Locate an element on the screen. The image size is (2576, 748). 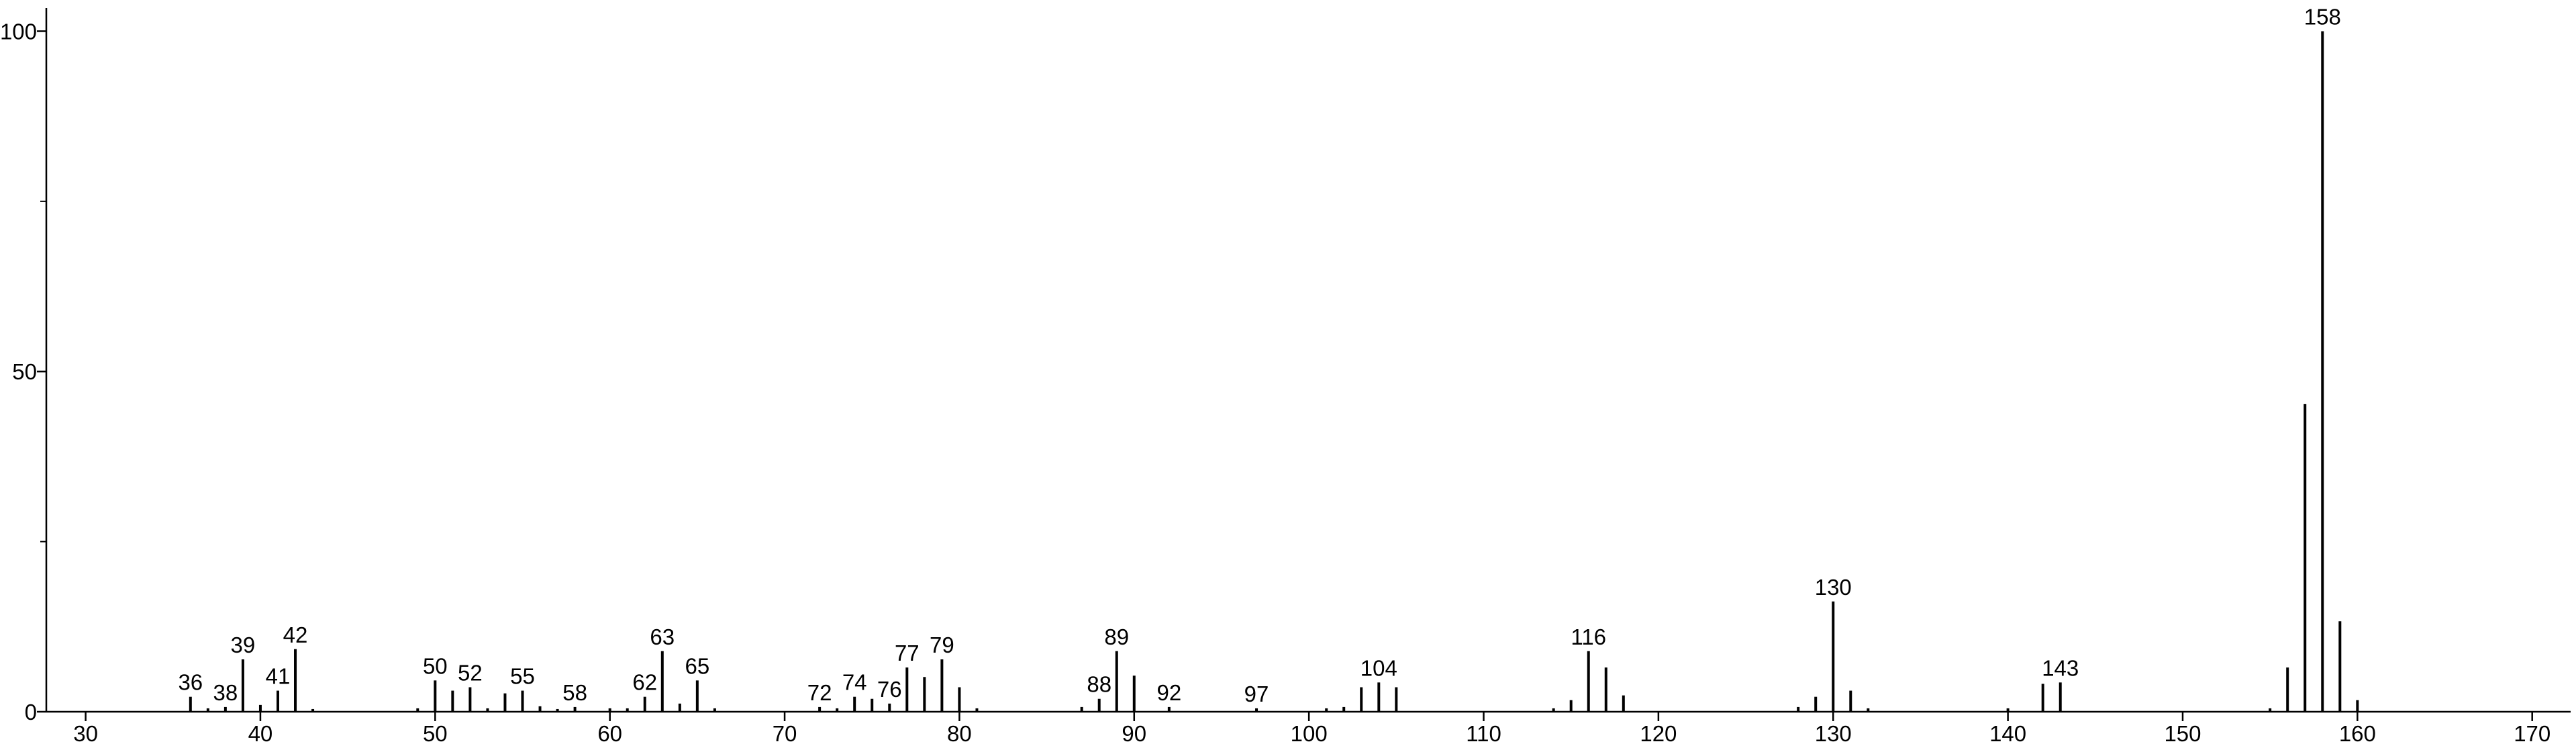
peak-label: 41 is located at coordinates (278, 676).